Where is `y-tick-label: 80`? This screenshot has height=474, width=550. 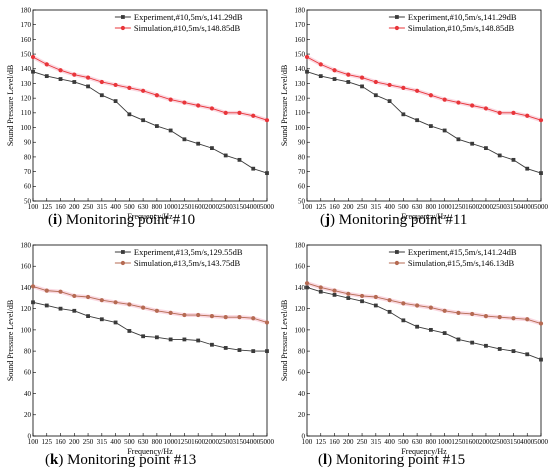
y-tick-label: 80 is located at coordinates (302, 352).